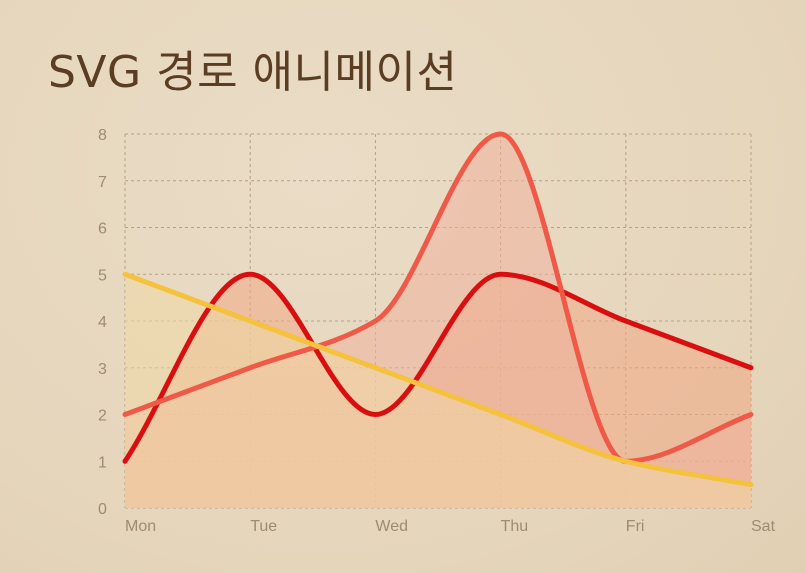 The width and height of the screenshot is (806, 573). Describe the element at coordinates (102, 135) in the screenshot. I see `y-tick-label: 8` at that location.